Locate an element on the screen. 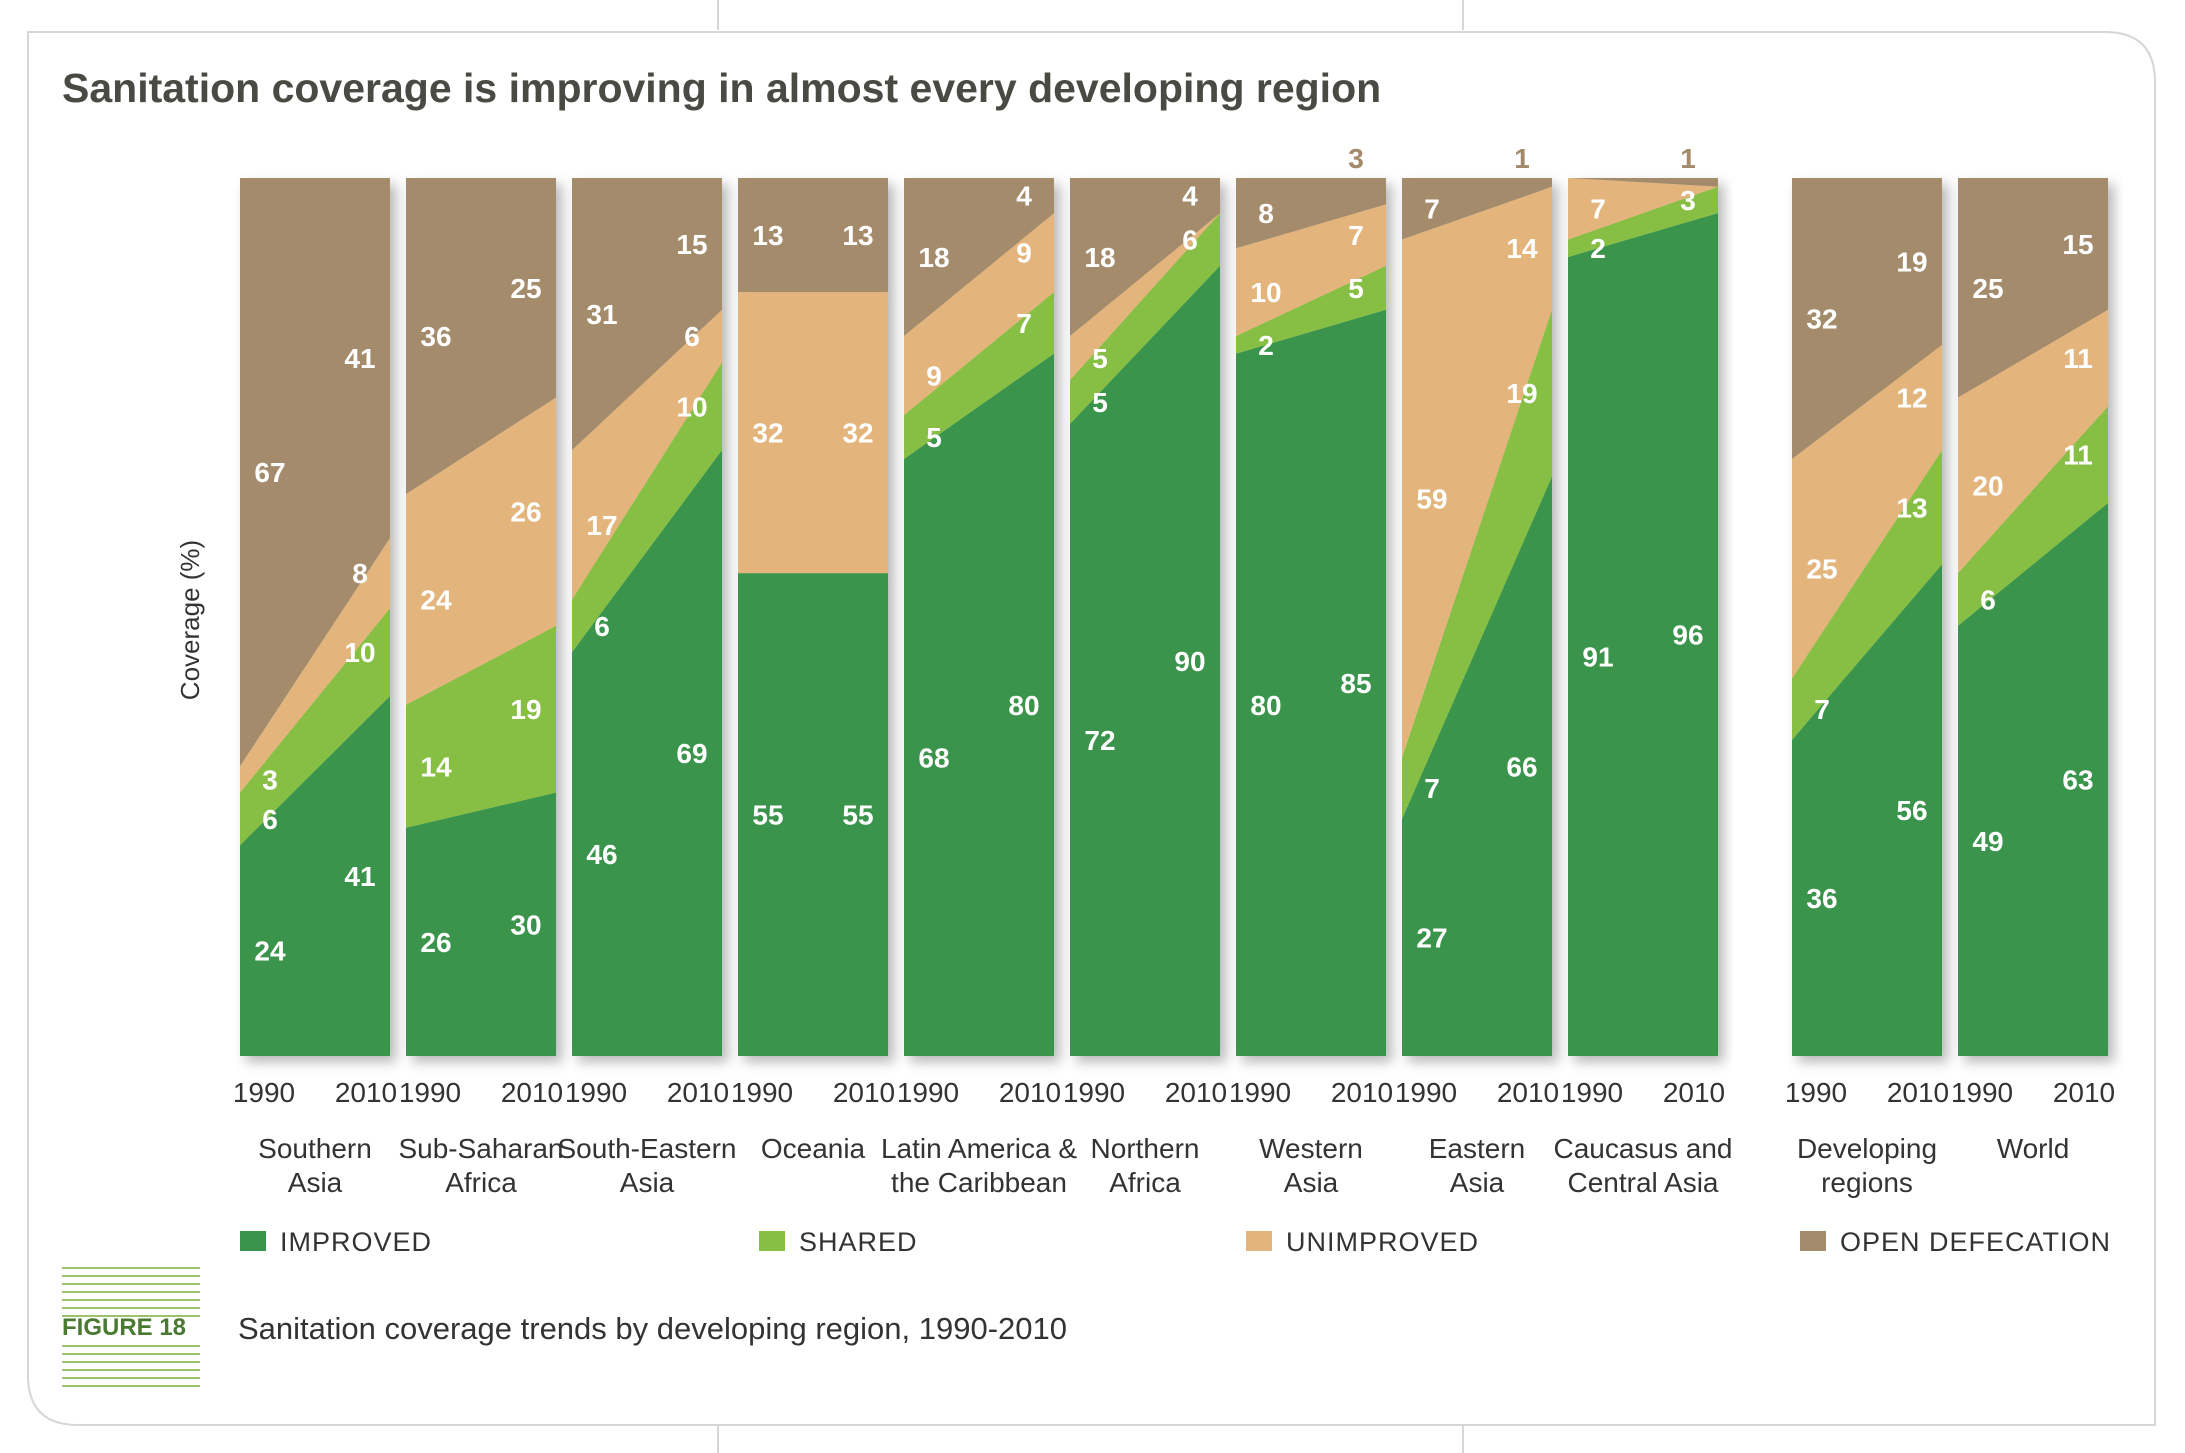  data-label-open-defecation-1990-northern-africa: 18 is located at coordinates (1099, 257).